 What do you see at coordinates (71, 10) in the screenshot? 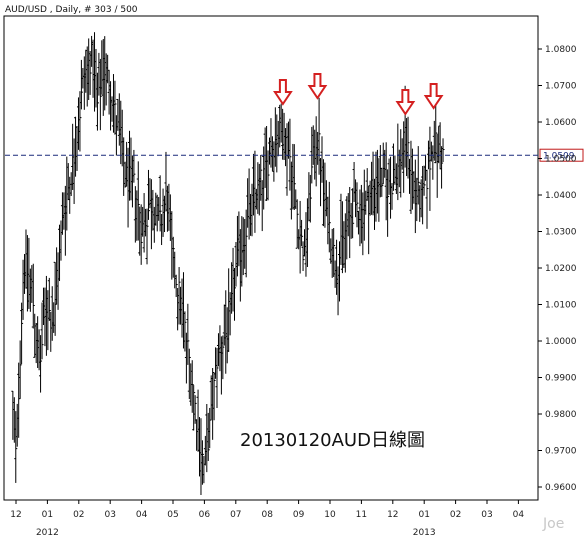
I see `chart-title: AUD/USD , Daily, # 303 / 500` at bounding box center [71, 10].